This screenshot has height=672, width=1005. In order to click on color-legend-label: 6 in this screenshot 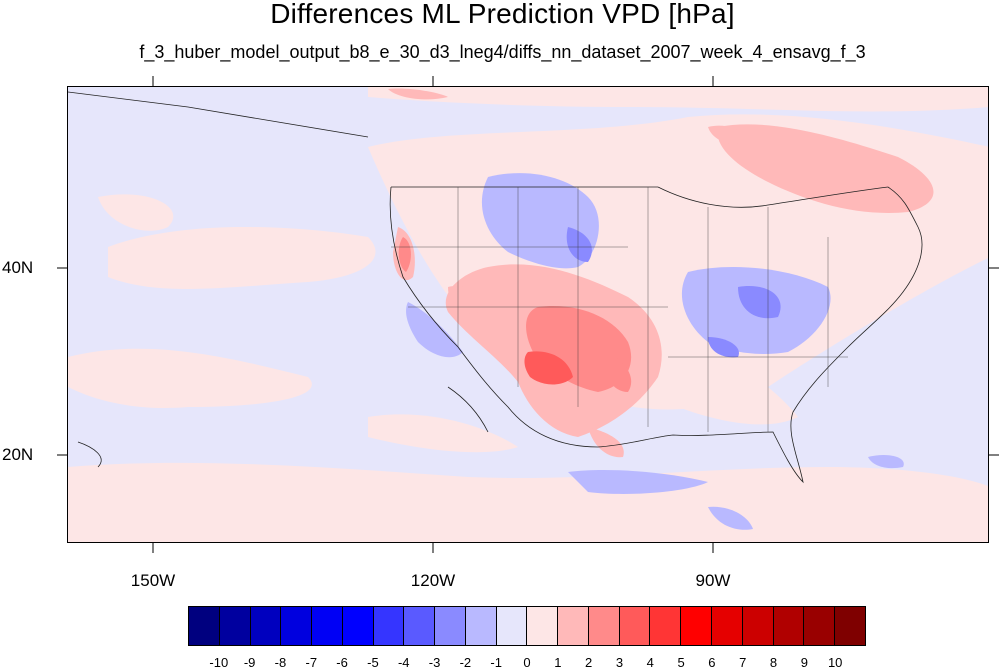, I will do `click(712, 662)`.